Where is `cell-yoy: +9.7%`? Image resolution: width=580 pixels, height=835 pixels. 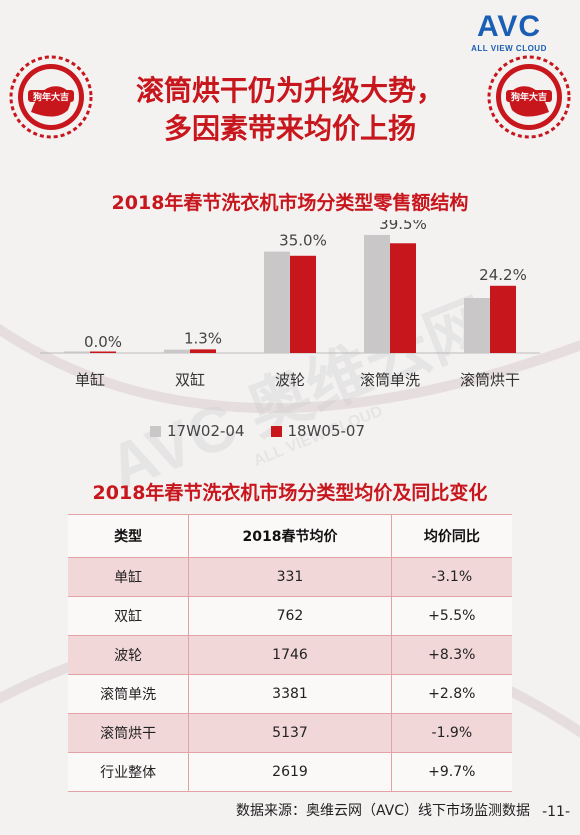 cell-yoy: +9.7% is located at coordinates (451, 772).